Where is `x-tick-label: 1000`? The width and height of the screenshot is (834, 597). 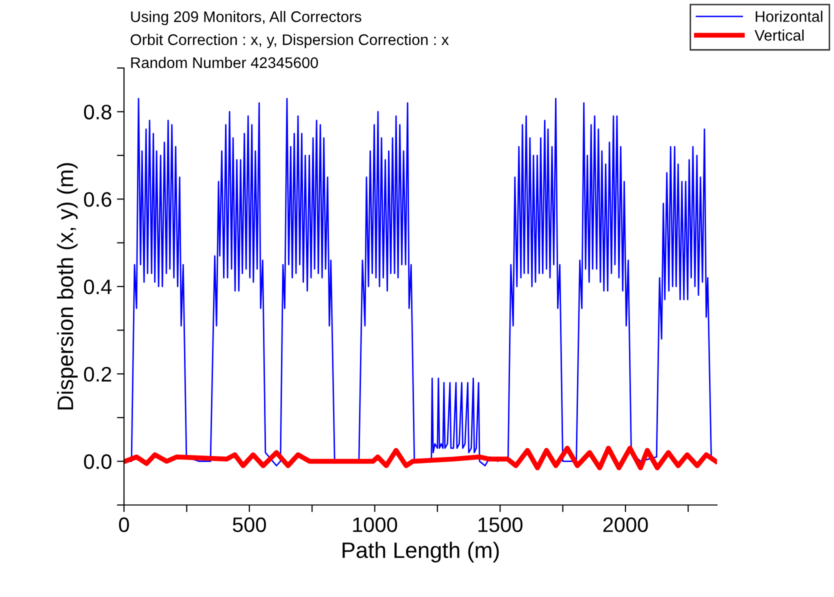
x-tick-label: 1000 is located at coordinates (375, 524).